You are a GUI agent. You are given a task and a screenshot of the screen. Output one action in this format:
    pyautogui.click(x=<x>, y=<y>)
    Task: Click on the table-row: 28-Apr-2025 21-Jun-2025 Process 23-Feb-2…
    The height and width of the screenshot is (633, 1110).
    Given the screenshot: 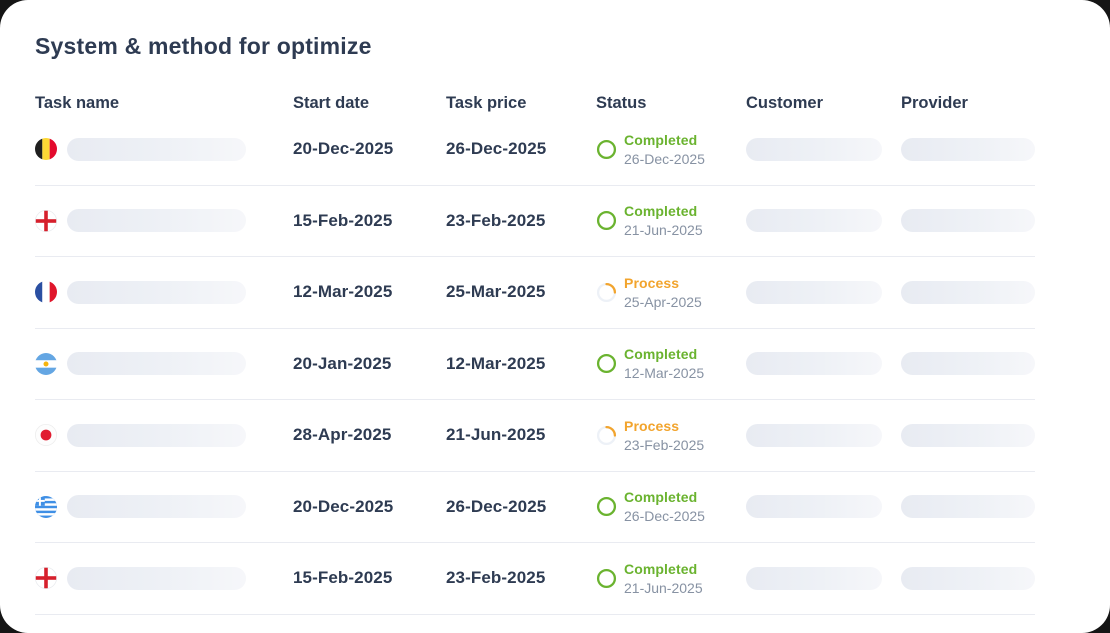 What is the action you would take?
    pyautogui.click(x=535, y=436)
    